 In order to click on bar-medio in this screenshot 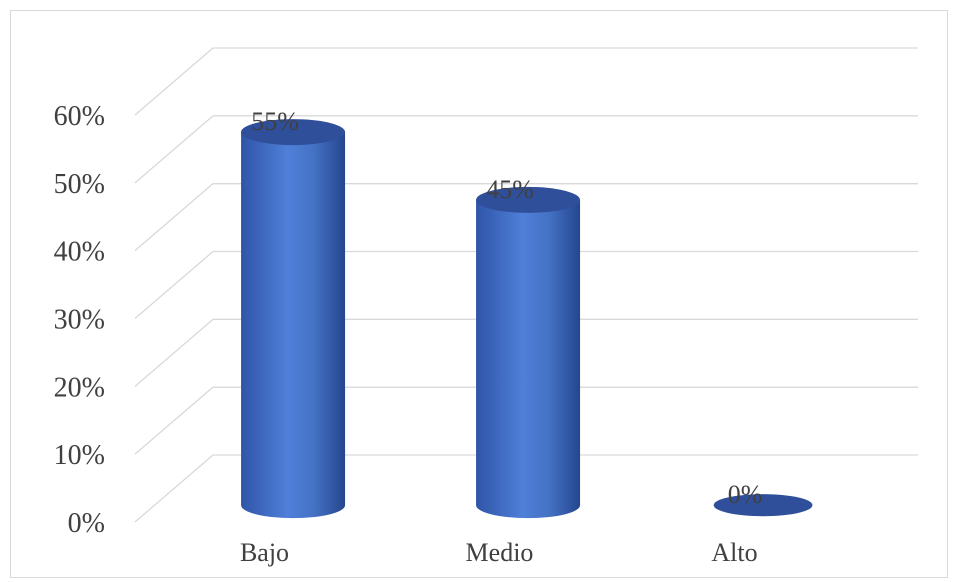, I will do `click(528, 352)`.